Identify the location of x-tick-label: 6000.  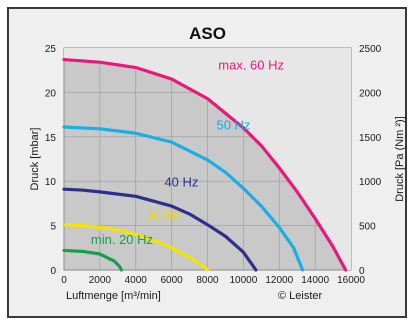
(172, 280).